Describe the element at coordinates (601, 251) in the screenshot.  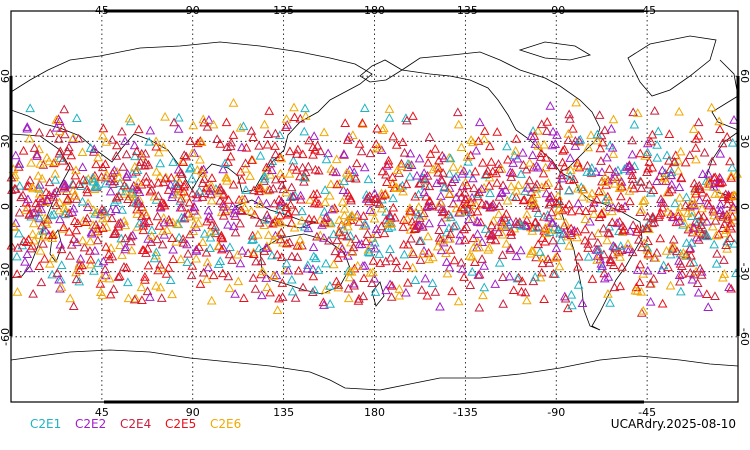
I see `coastline-south-america` at that location.